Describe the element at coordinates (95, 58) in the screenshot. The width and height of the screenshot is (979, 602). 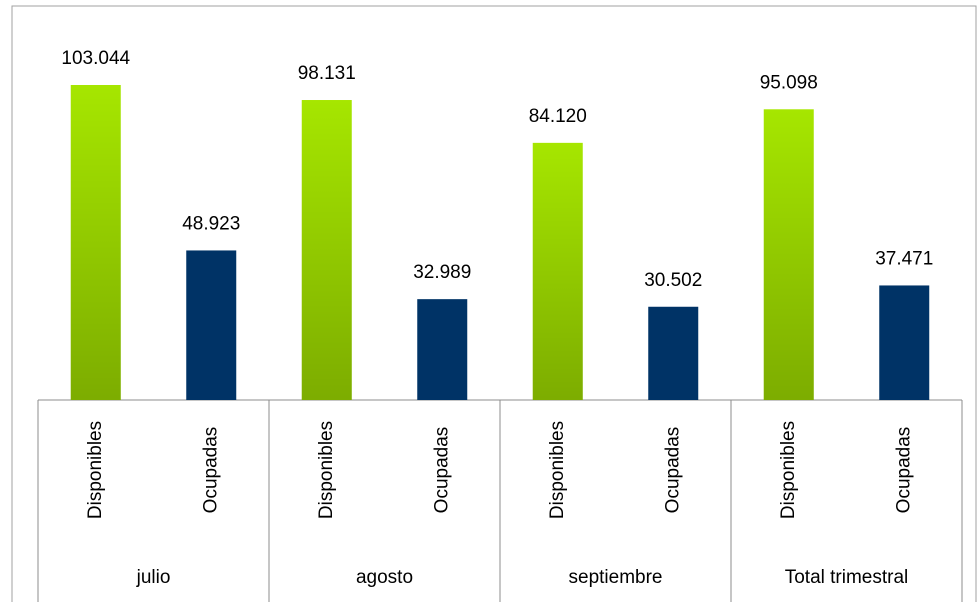
I see `value-label: 103.044` at that location.